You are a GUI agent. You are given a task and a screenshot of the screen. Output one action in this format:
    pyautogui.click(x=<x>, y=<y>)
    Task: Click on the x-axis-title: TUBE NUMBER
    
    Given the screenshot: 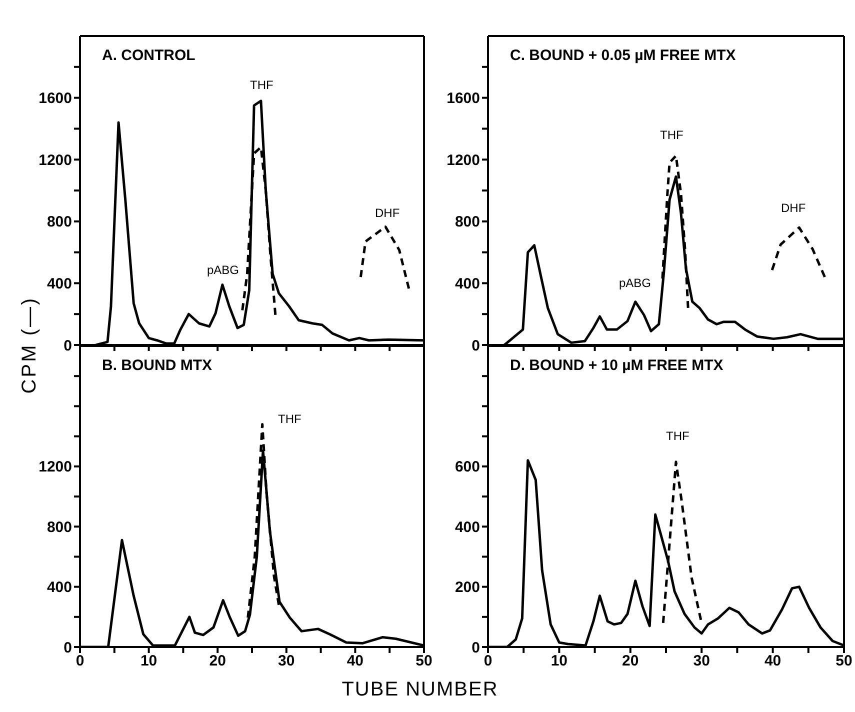 What is the action you would take?
    pyautogui.click(x=420, y=690)
    